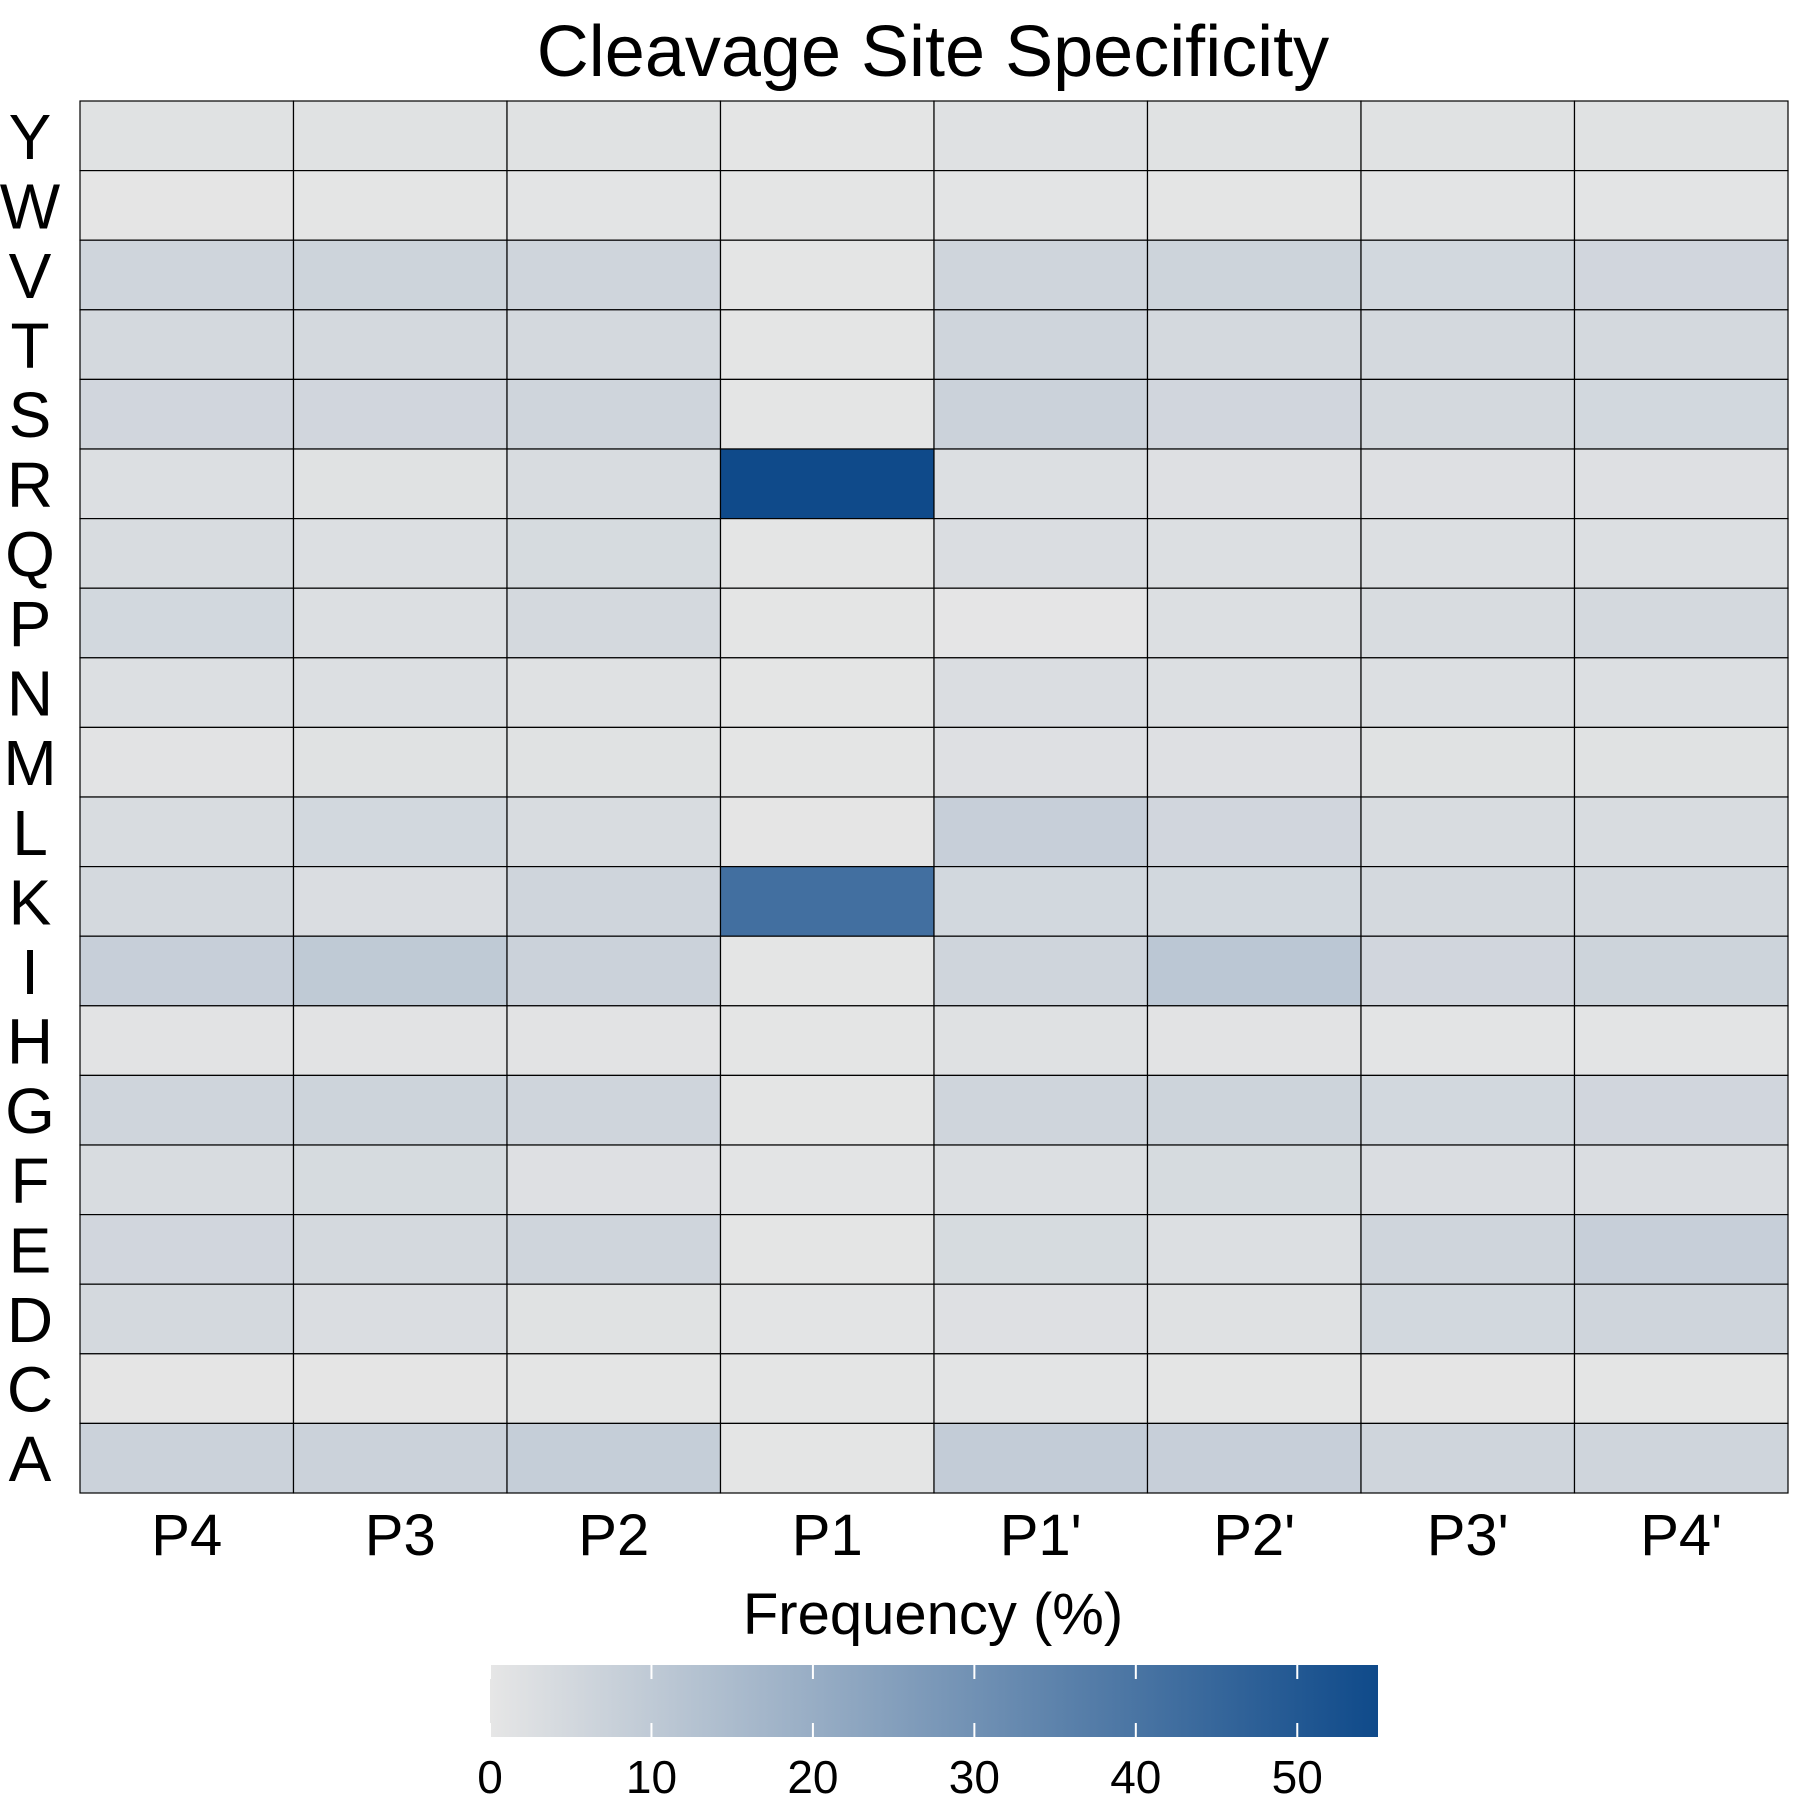 The width and height of the screenshot is (1800, 1800). Describe the element at coordinates (1681, 971) in the screenshot. I see `heatmap-cell-I-P4'` at that location.